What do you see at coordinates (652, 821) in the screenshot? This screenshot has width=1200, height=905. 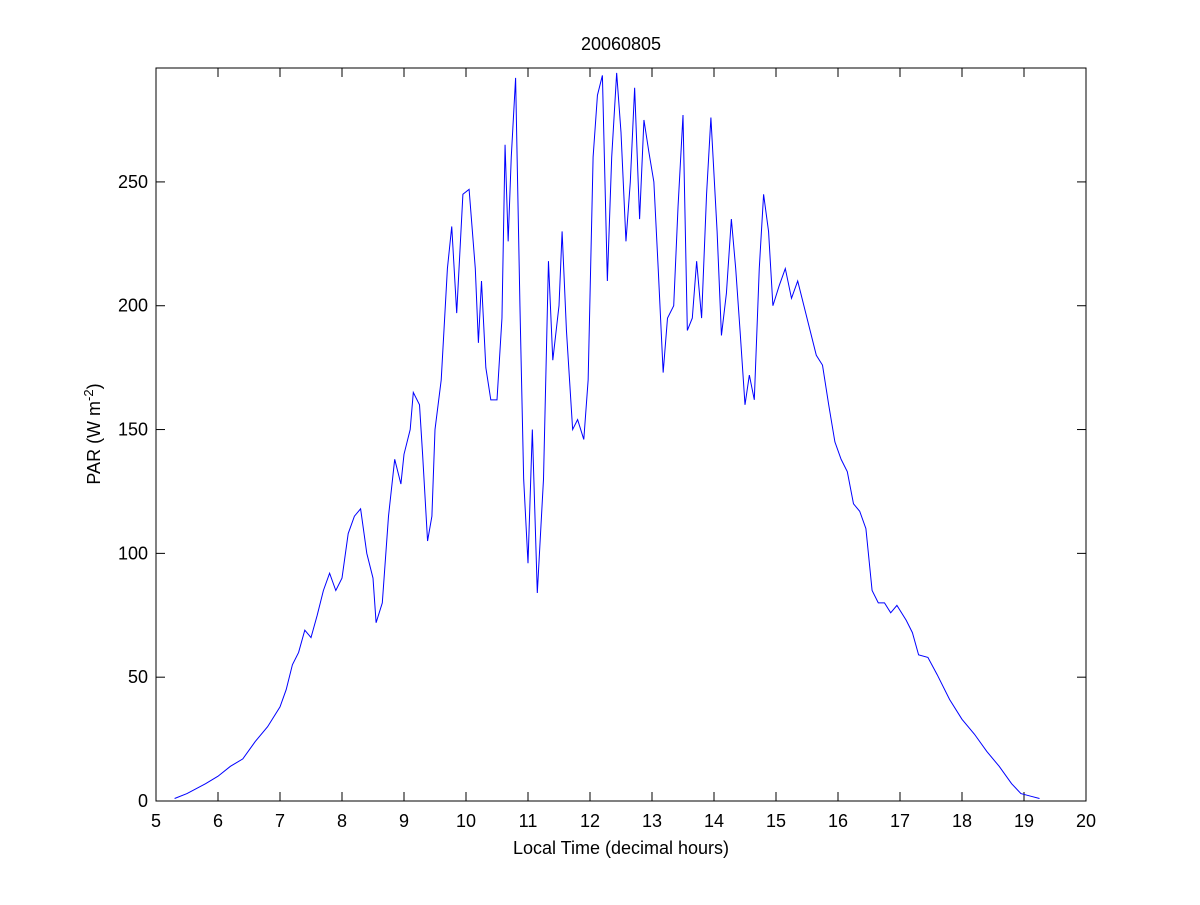 I see `x-tick-label: 13` at bounding box center [652, 821].